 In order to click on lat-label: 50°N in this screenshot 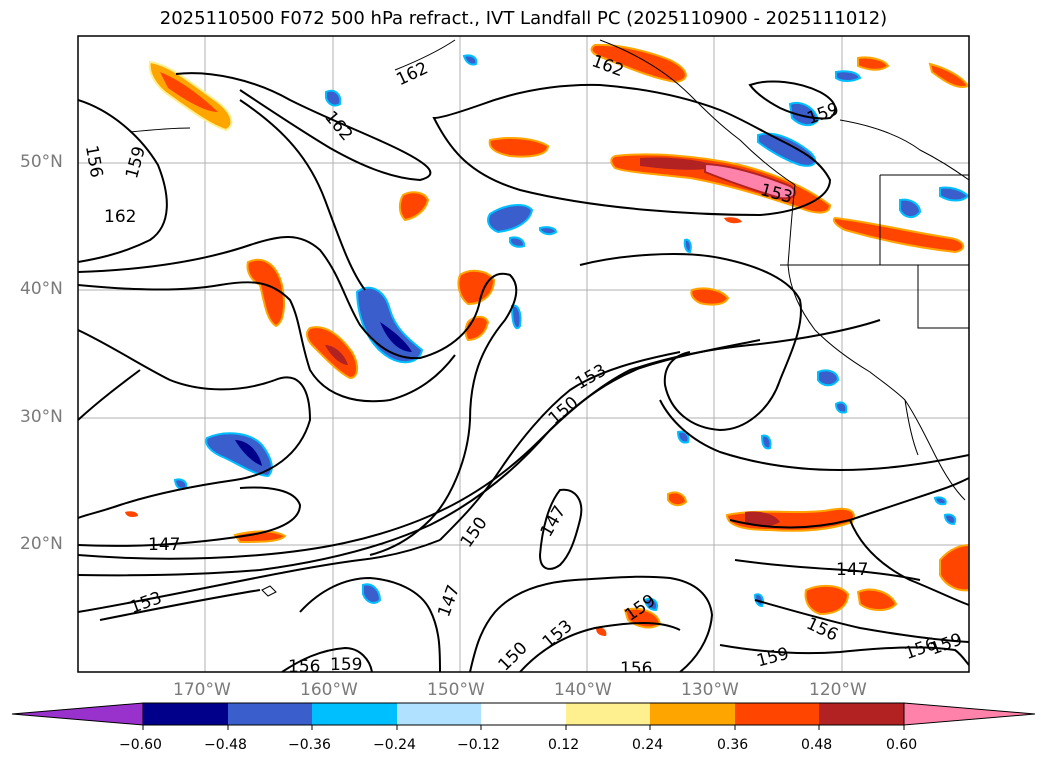, I will do `click(41, 162)`.